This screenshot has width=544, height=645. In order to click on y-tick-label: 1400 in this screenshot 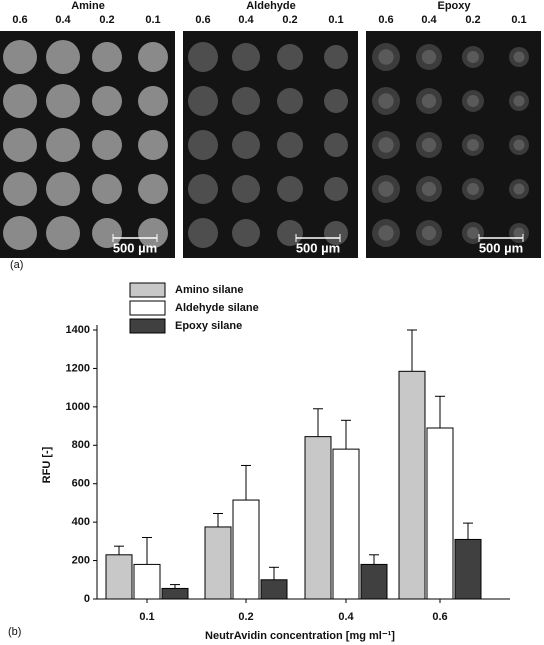, I will do `click(78, 330)`.